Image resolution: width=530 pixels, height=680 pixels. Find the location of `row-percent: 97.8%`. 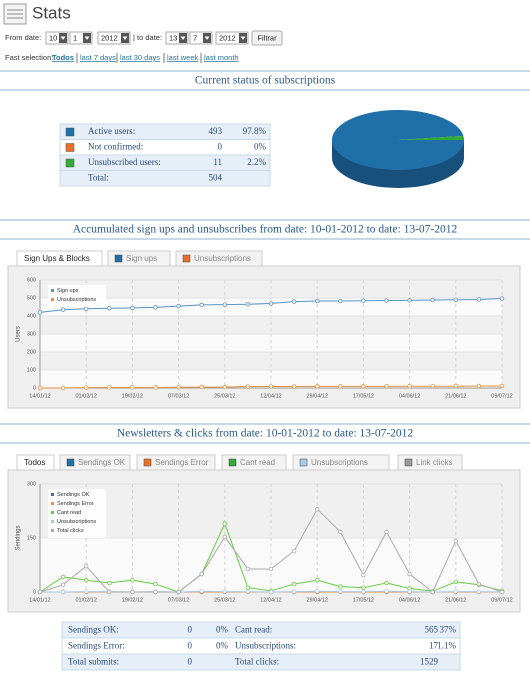

row-percent: 97.8% is located at coordinates (255, 131).